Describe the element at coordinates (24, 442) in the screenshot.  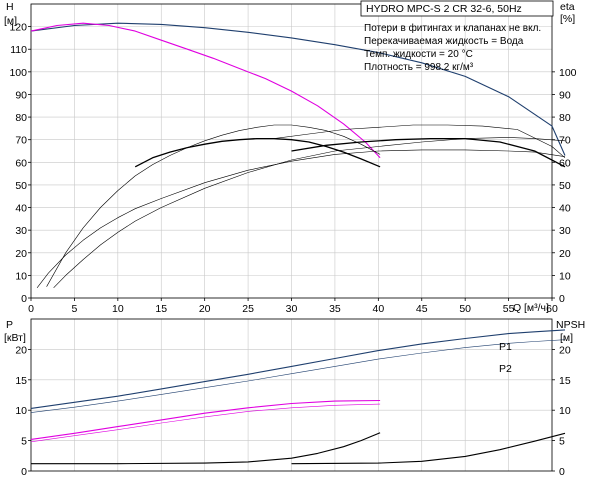
I see `y-tick-label: 5` at that location.